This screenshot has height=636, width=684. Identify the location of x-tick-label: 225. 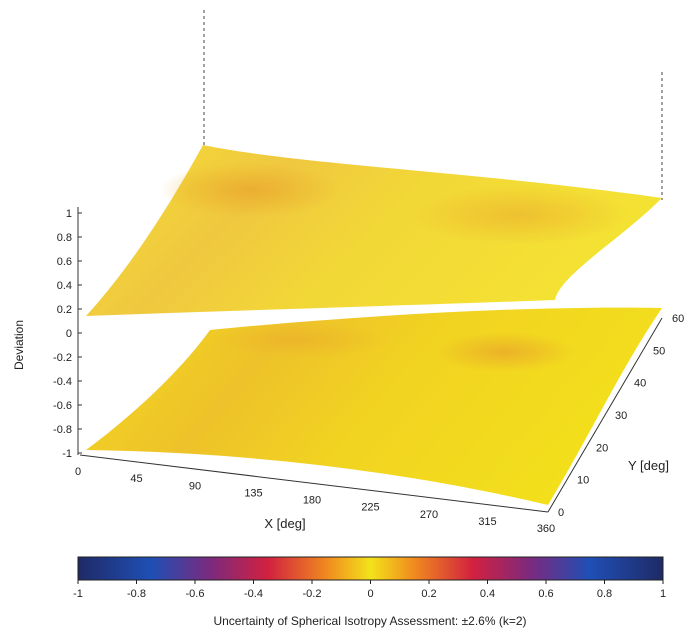
(370, 508).